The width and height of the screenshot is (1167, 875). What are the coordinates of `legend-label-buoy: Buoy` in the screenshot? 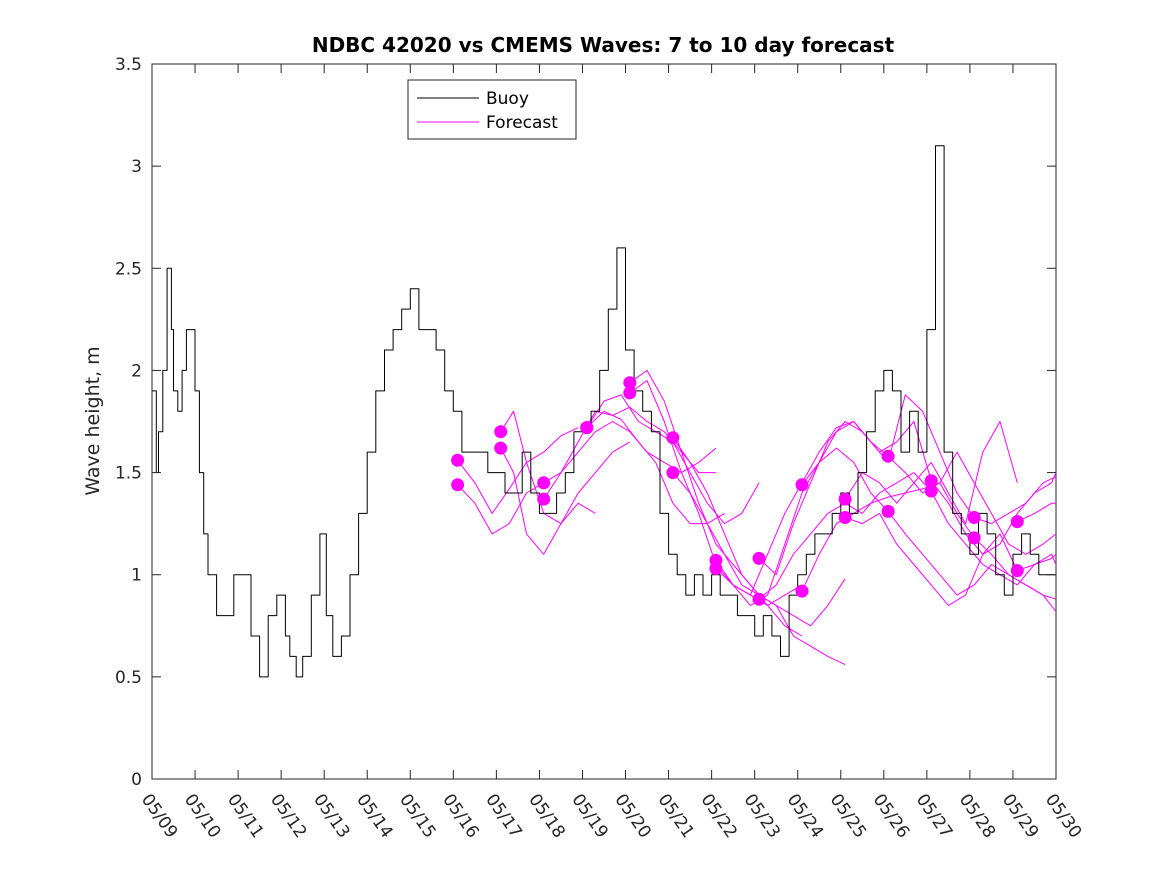 It's located at (507, 99).